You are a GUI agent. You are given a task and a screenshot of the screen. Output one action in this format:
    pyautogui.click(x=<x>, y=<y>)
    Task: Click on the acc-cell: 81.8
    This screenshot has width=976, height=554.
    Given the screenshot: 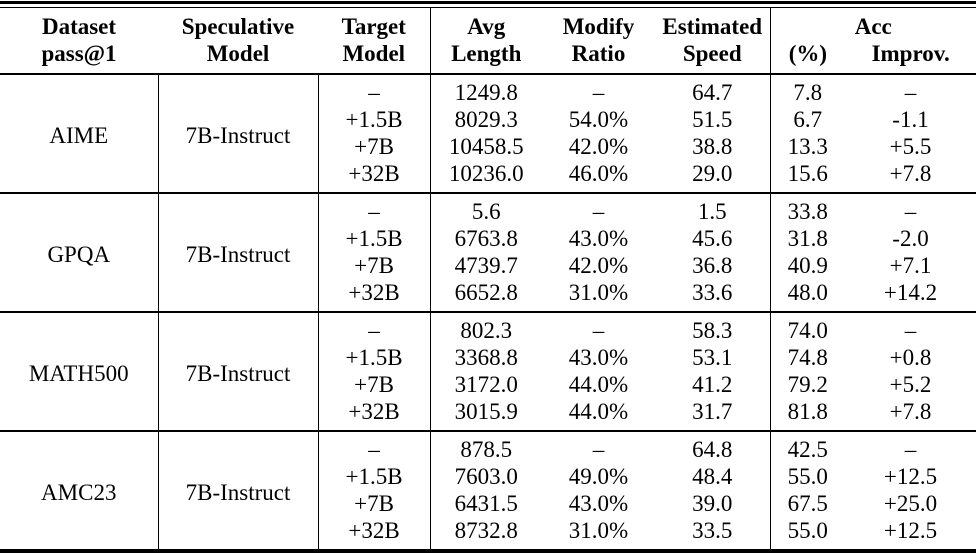 What is the action you would take?
    pyautogui.click(x=807, y=411)
    